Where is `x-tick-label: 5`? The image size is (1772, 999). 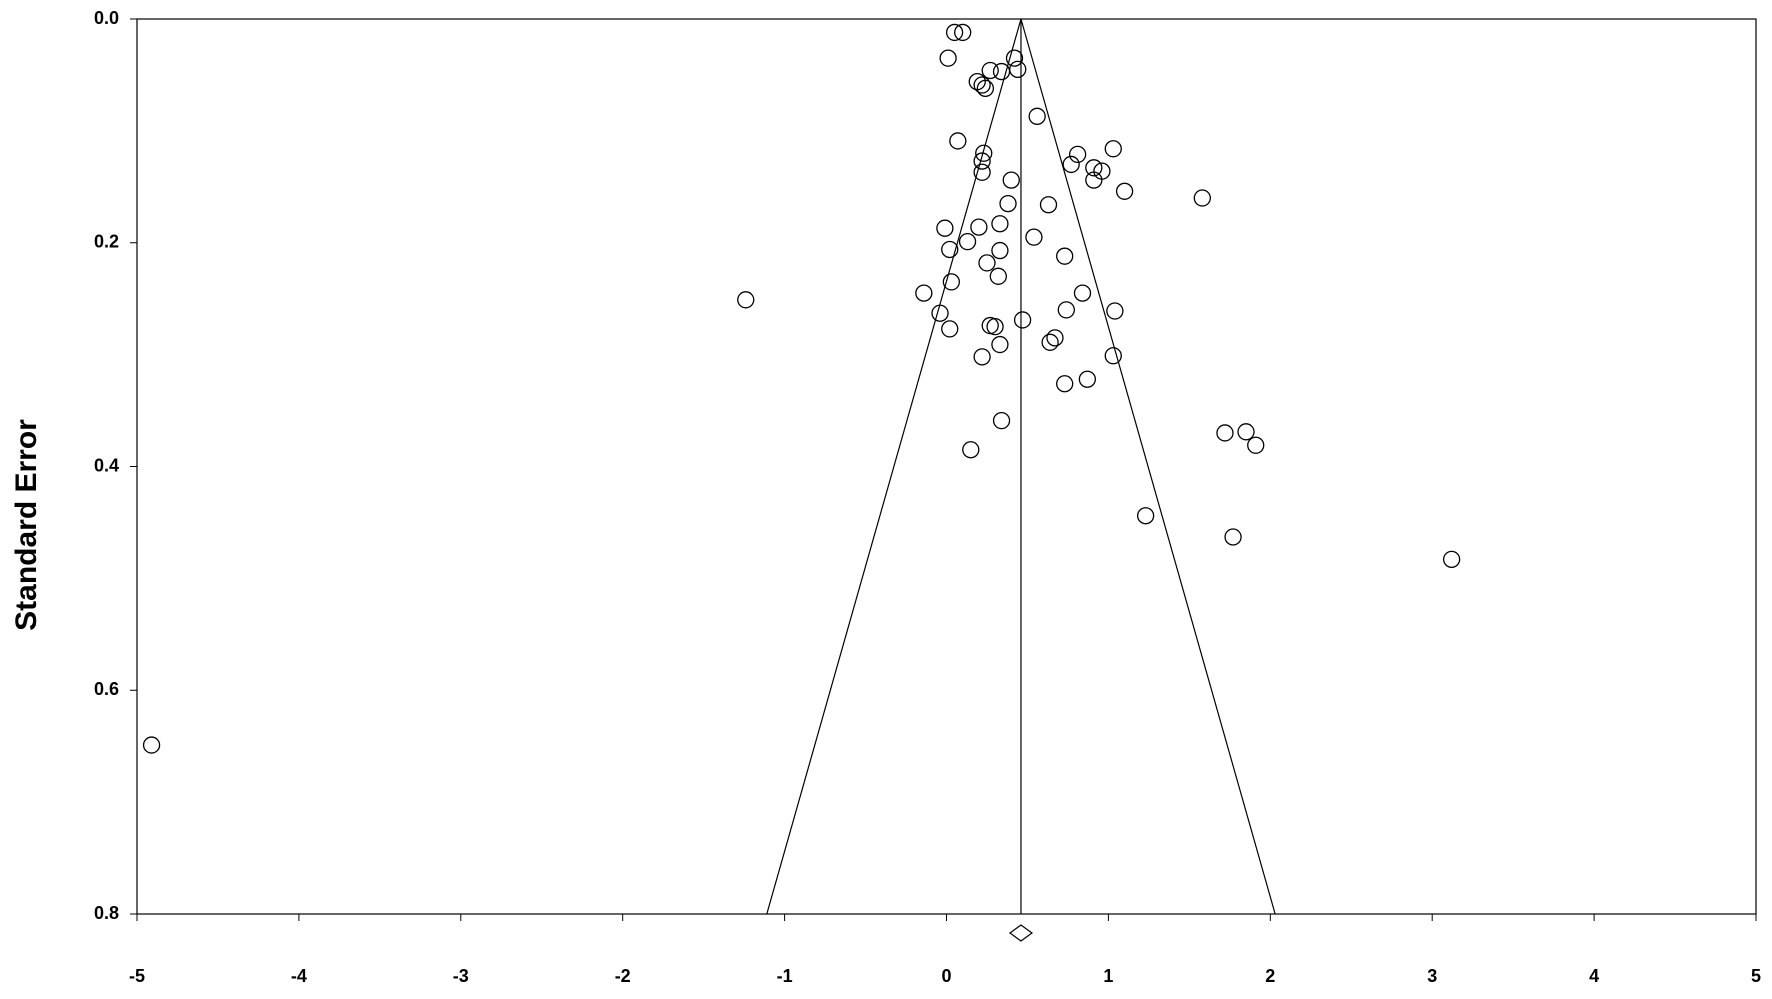
x-tick-label: 5 is located at coordinates (1756, 976).